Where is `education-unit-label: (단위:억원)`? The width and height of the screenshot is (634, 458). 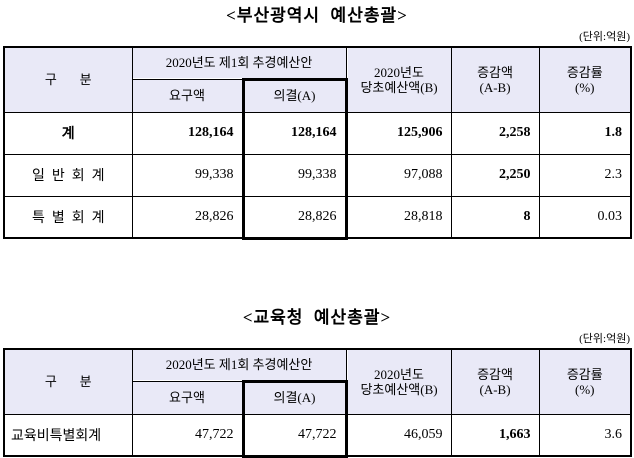 education-unit-label: (단위:억원) is located at coordinates (604, 339).